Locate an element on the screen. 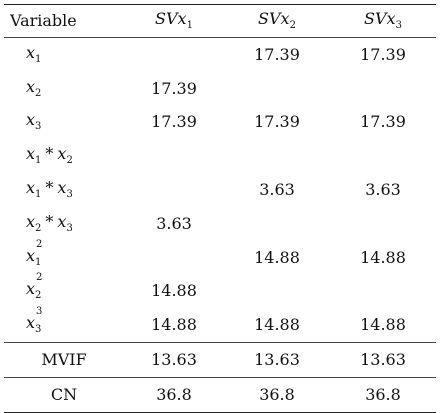 This screenshot has height=413, width=441. variable-cell: x1 * x2 is located at coordinates (64, 156).